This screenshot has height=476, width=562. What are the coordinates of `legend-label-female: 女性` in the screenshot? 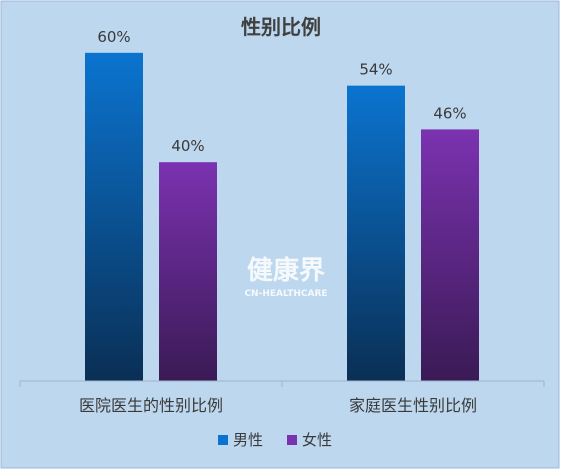 It's located at (317, 440).